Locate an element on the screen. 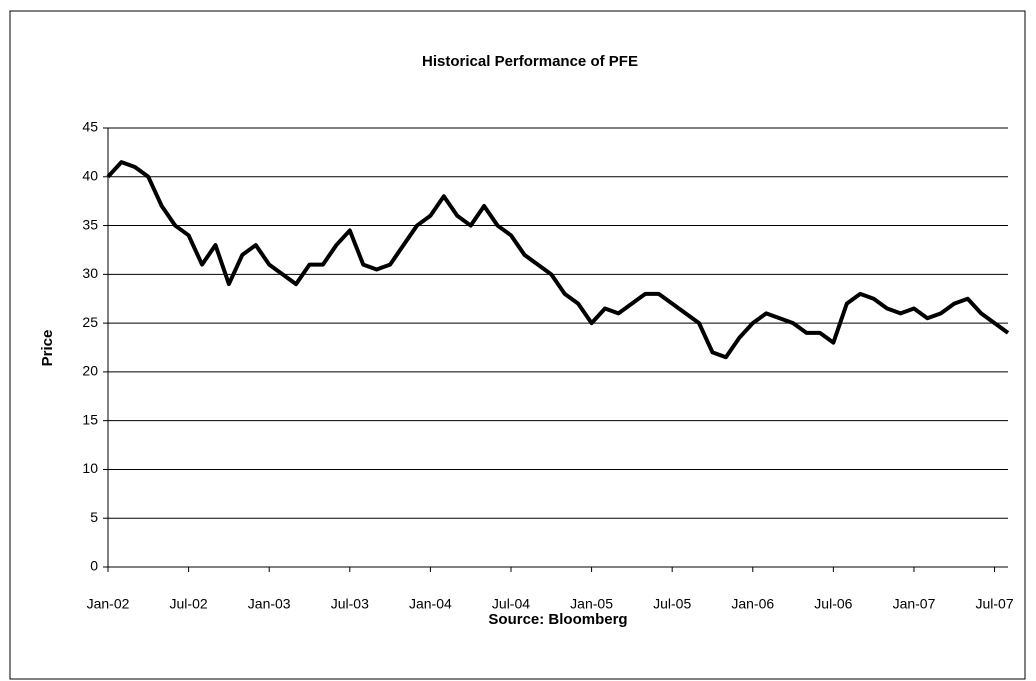 Image resolution: width=1036 pixels, height=681 pixels. x-tick-label: Jan-06 is located at coordinates (752, 604).